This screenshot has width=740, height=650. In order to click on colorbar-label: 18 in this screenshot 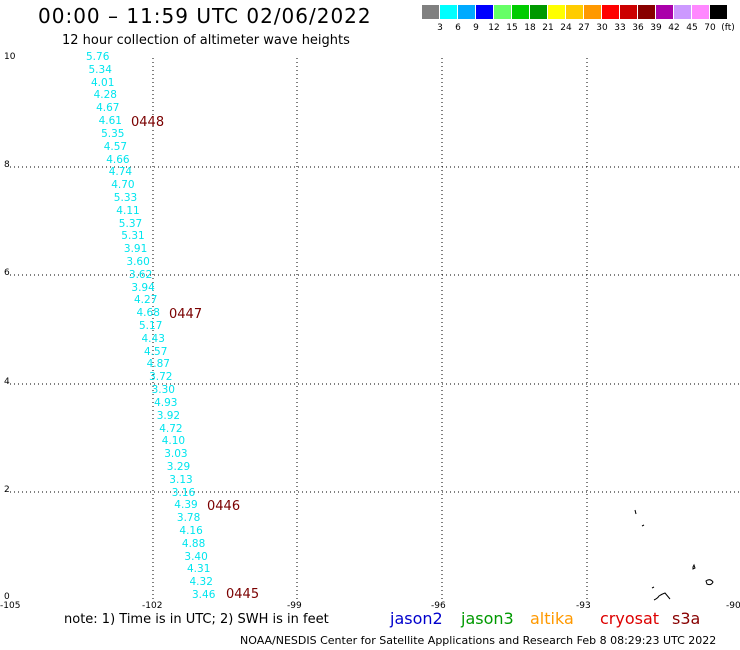, I will do `click(530, 28)`.